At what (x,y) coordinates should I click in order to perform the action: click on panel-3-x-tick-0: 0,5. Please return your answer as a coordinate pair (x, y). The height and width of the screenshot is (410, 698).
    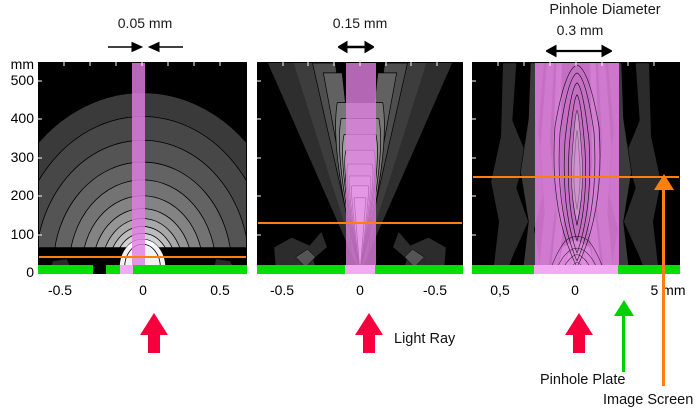
    Looking at the image, I should click on (500, 290).